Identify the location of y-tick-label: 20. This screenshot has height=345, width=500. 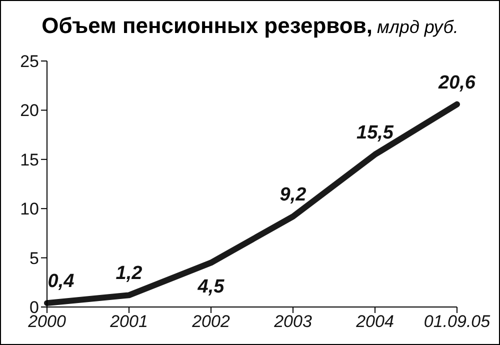
(29, 110).